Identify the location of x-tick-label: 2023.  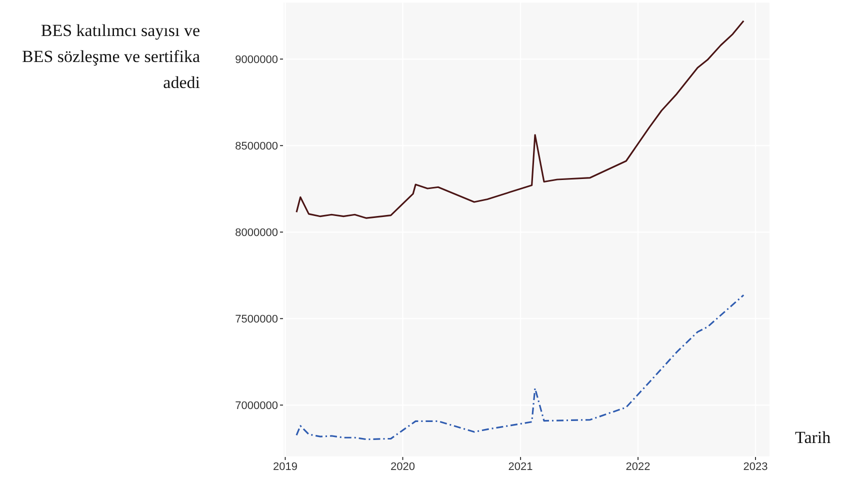
(755, 466).